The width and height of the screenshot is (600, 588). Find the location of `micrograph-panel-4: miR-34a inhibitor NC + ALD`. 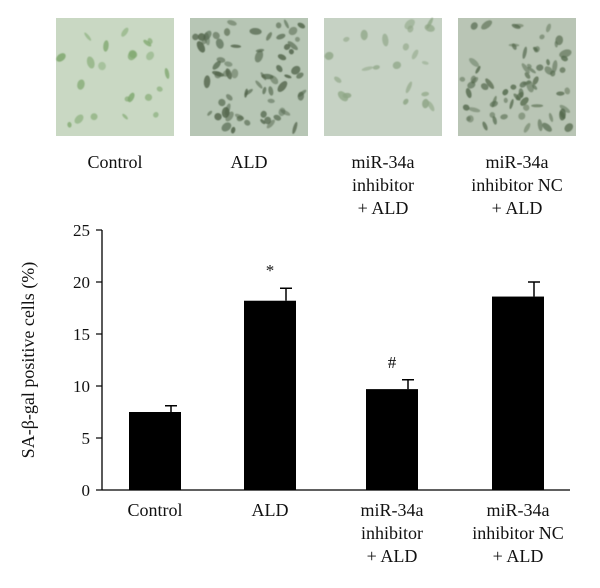

micrograph-panel-4: miR-34a inhibitor NC + ALD is located at coordinates (517, 118).